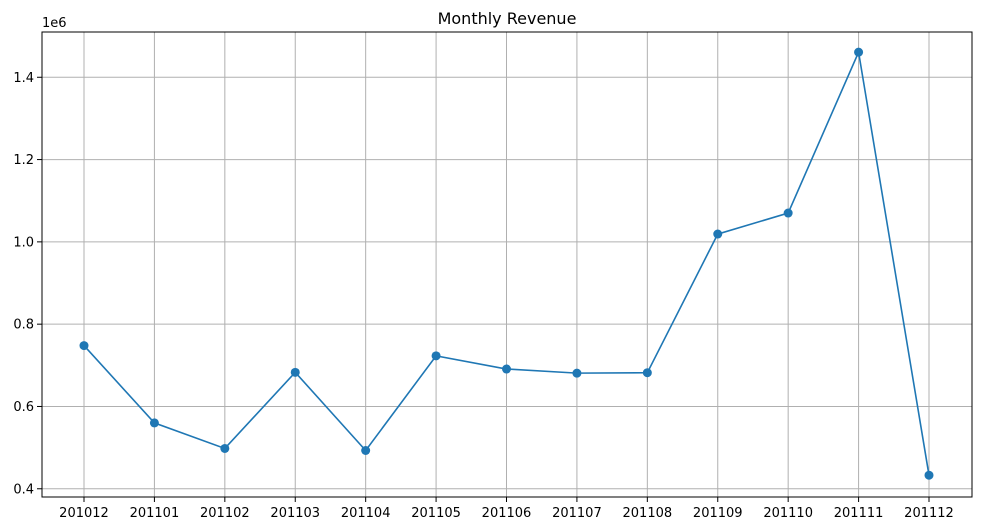 This screenshot has width=981, height=528. I want to click on x-tick-label: 201107, so click(577, 513).